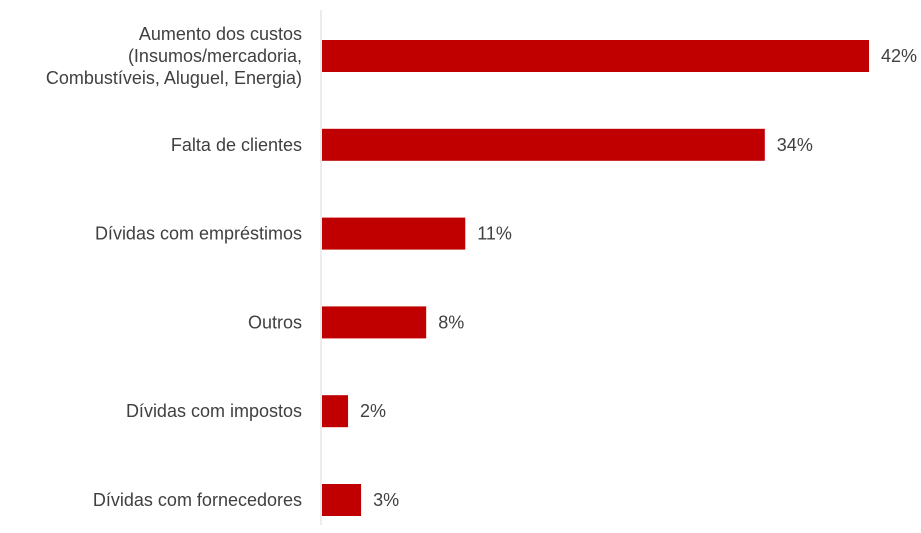  I want to click on category-label-5-line-0: Dívidas com fornecedores, so click(197, 500).